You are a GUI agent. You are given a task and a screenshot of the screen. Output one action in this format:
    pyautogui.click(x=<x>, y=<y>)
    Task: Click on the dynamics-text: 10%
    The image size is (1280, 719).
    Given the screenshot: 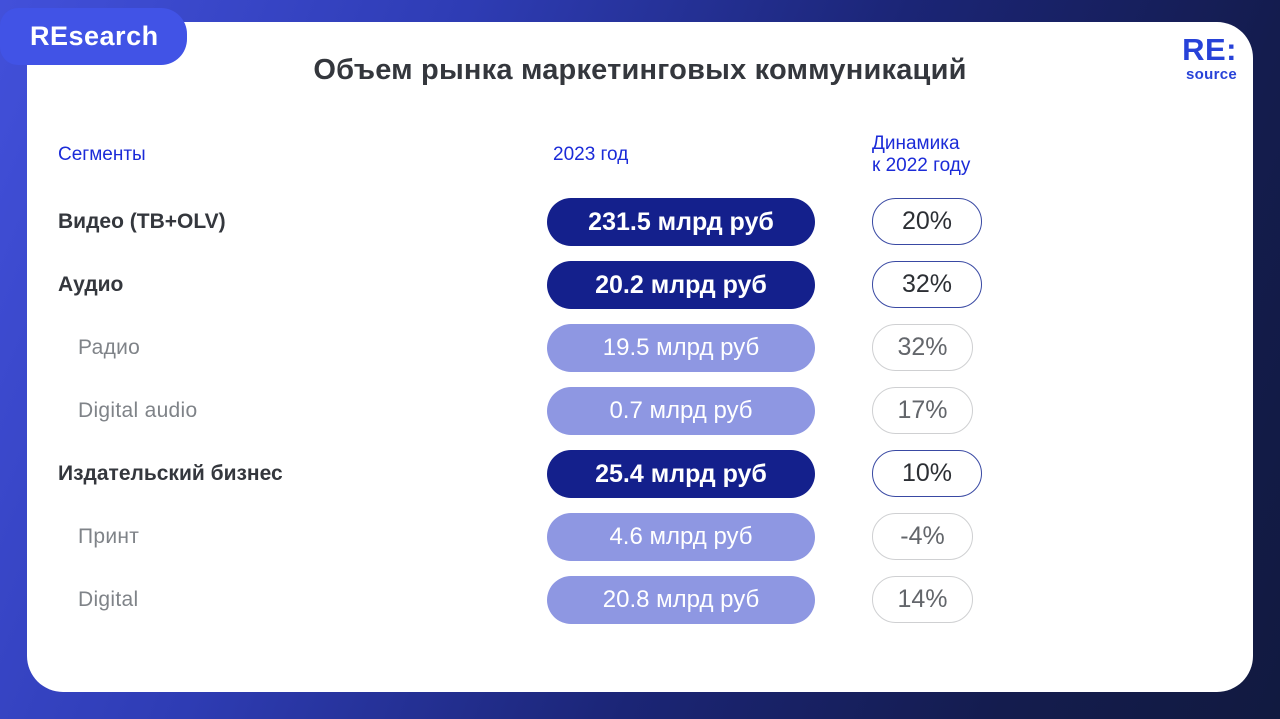 What is the action you would take?
    pyautogui.click(x=927, y=473)
    